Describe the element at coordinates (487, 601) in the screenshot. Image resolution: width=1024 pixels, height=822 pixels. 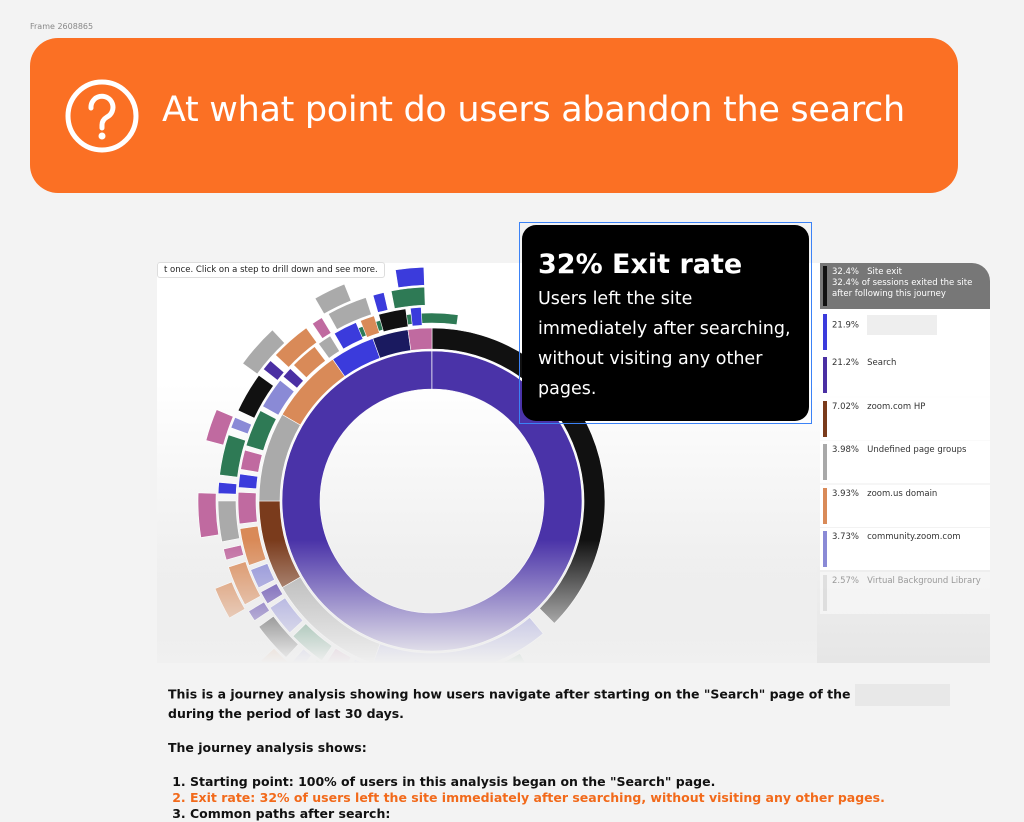
I see `fade` at that location.